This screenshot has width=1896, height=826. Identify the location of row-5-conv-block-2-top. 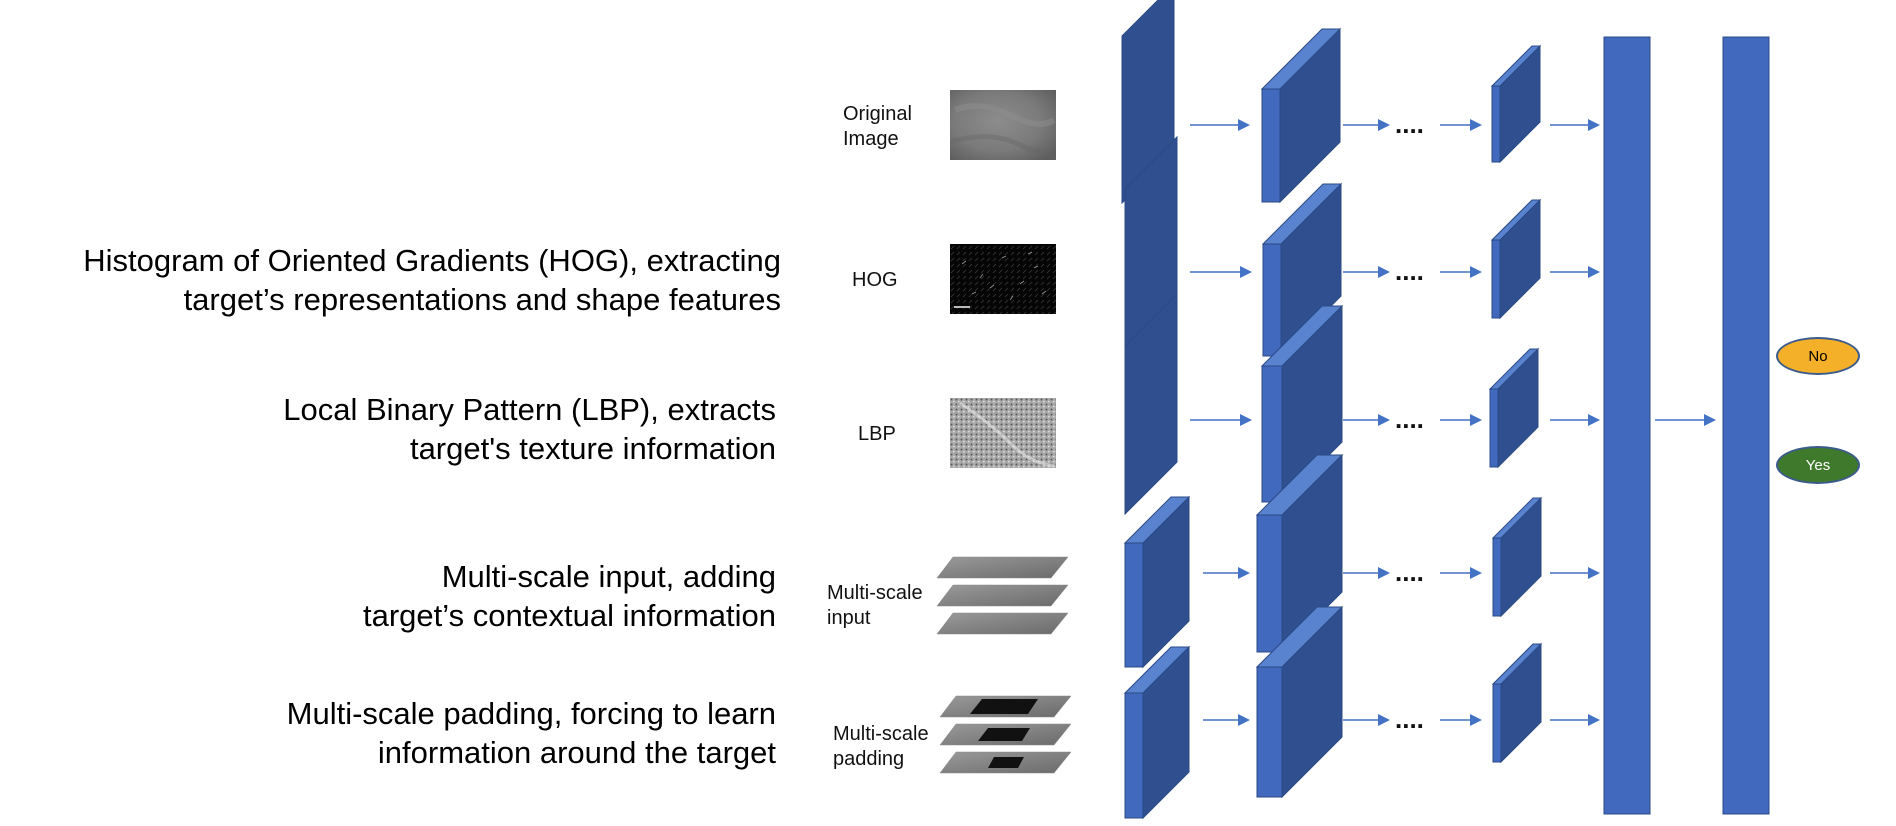
(1299, 637).